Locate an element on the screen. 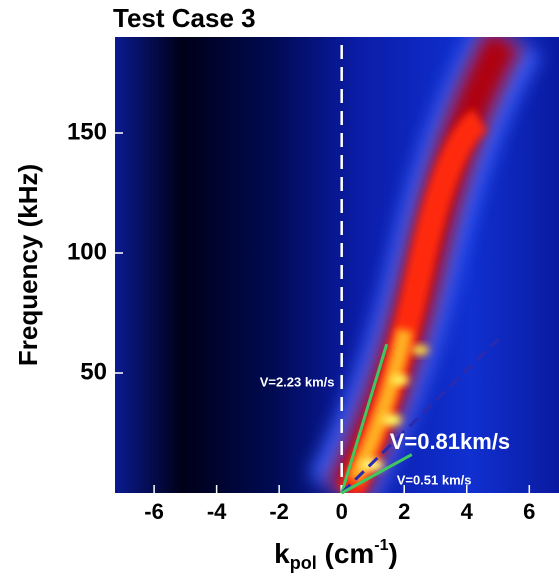  y-axis-label: Frequency (kHz) is located at coordinates (28, 265).